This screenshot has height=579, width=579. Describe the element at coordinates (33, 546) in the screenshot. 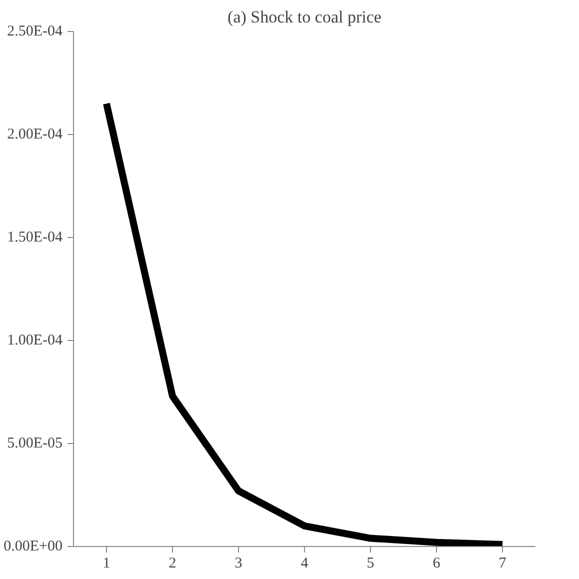

I see `y-tick-label: 0.00E+00` at that location.